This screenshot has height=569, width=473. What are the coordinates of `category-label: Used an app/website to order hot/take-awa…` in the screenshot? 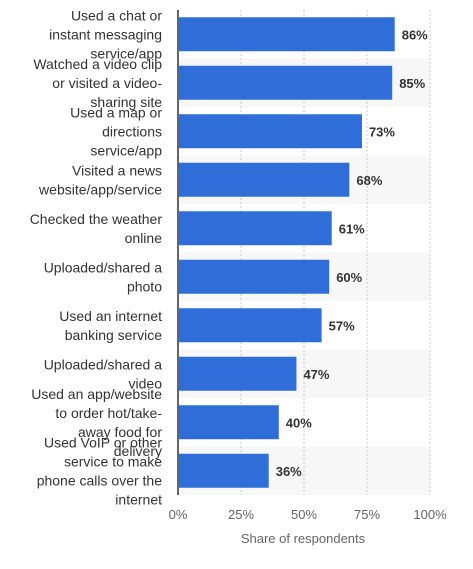 It's located at (96, 422).